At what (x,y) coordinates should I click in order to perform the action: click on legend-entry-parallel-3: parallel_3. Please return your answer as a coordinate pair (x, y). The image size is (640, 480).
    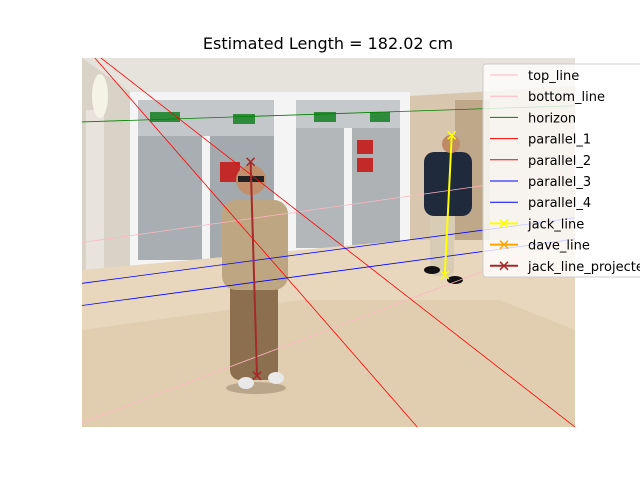
    Looking at the image, I should click on (540, 182).